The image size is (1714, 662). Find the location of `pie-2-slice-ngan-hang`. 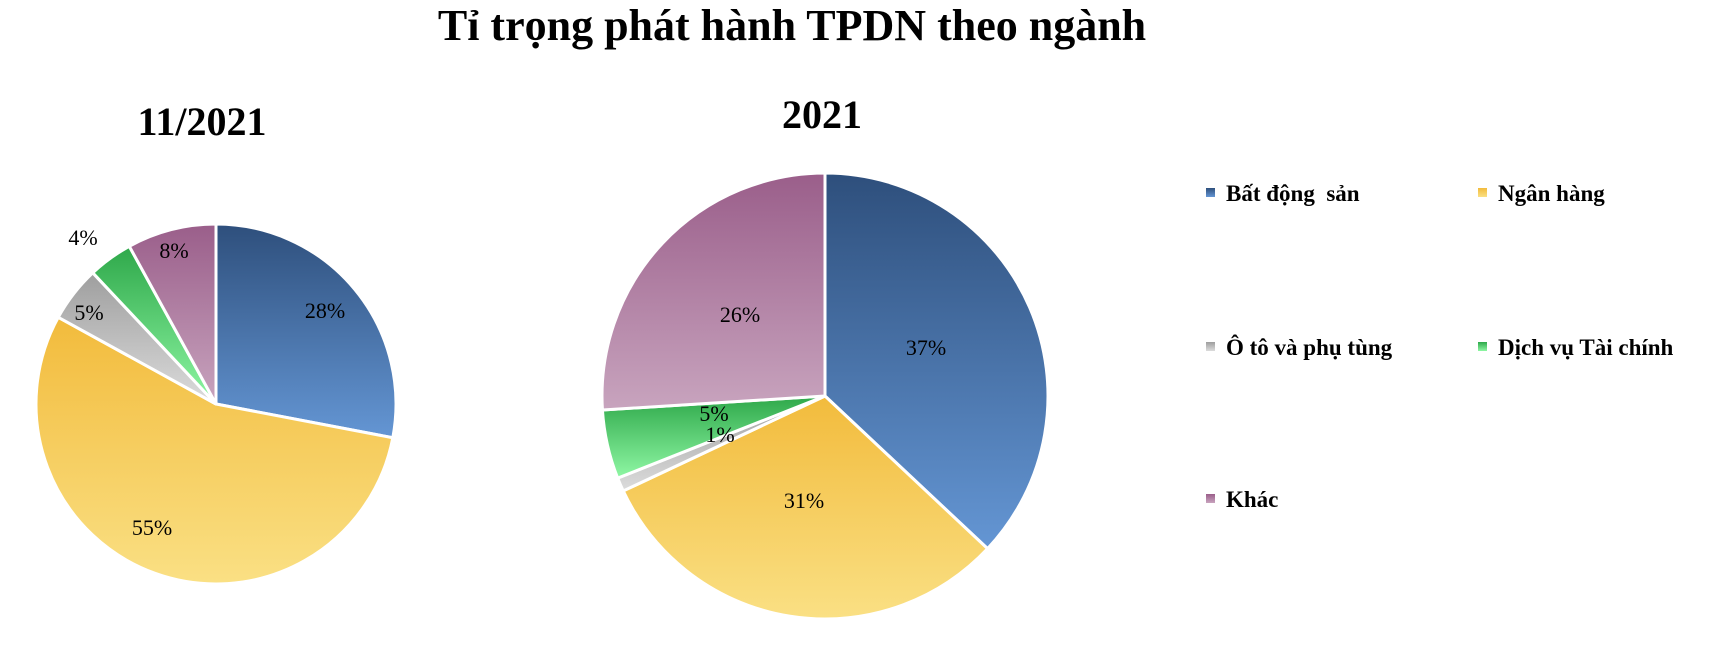

pie-2-slice-ngan-hang is located at coordinates (805, 507).